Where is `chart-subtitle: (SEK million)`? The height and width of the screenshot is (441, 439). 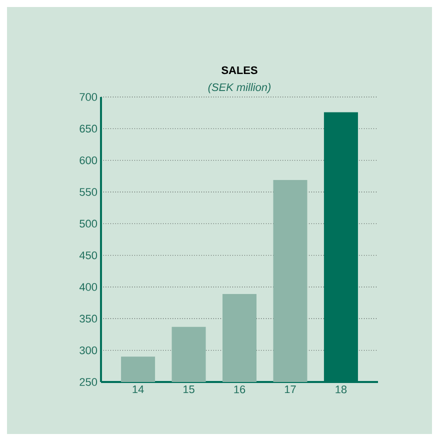
chart-subtitle: (SEK million) is located at coordinates (239, 88).